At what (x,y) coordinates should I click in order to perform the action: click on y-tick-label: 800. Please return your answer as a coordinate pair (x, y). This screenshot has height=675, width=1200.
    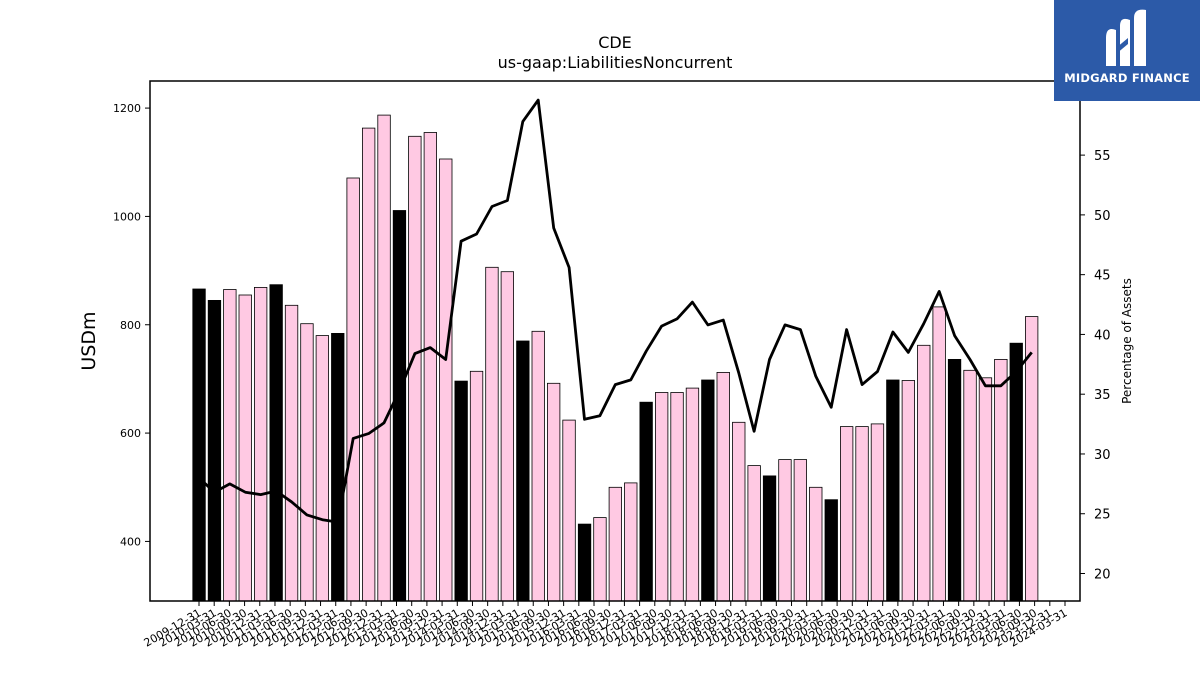
    Looking at the image, I should click on (130, 325).